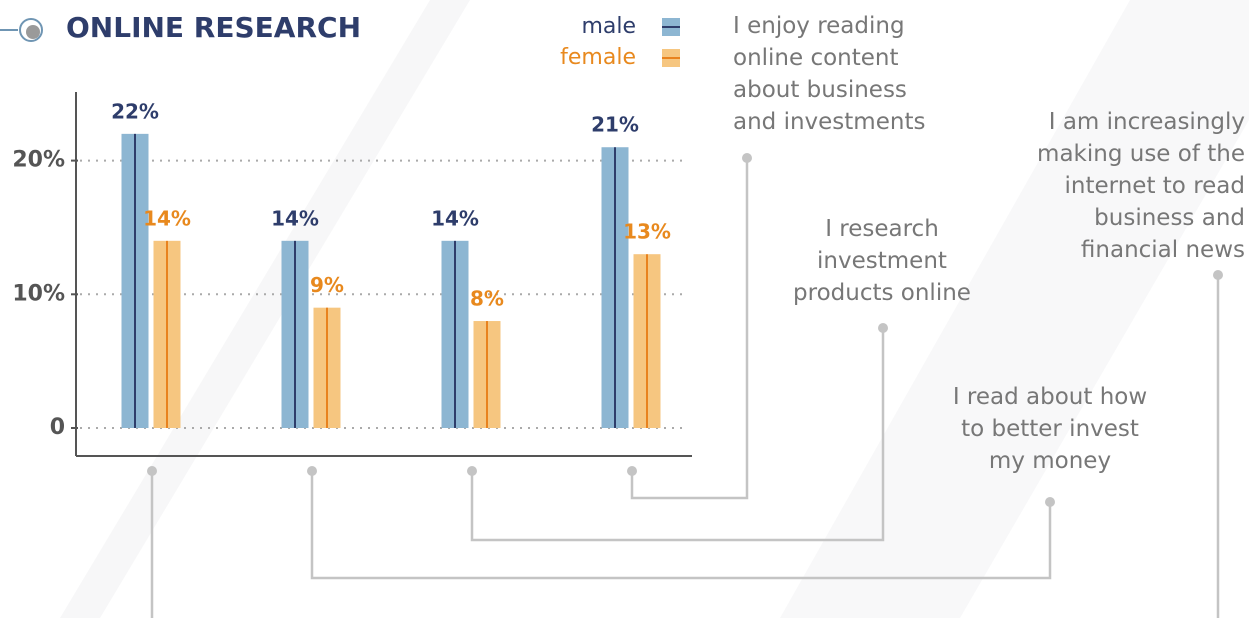 Image resolution: width=1249 pixels, height=618 pixels. Describe the element at coordinates (38, 160) in the screenshot. I see `y-tick-label: 20%` at that location.